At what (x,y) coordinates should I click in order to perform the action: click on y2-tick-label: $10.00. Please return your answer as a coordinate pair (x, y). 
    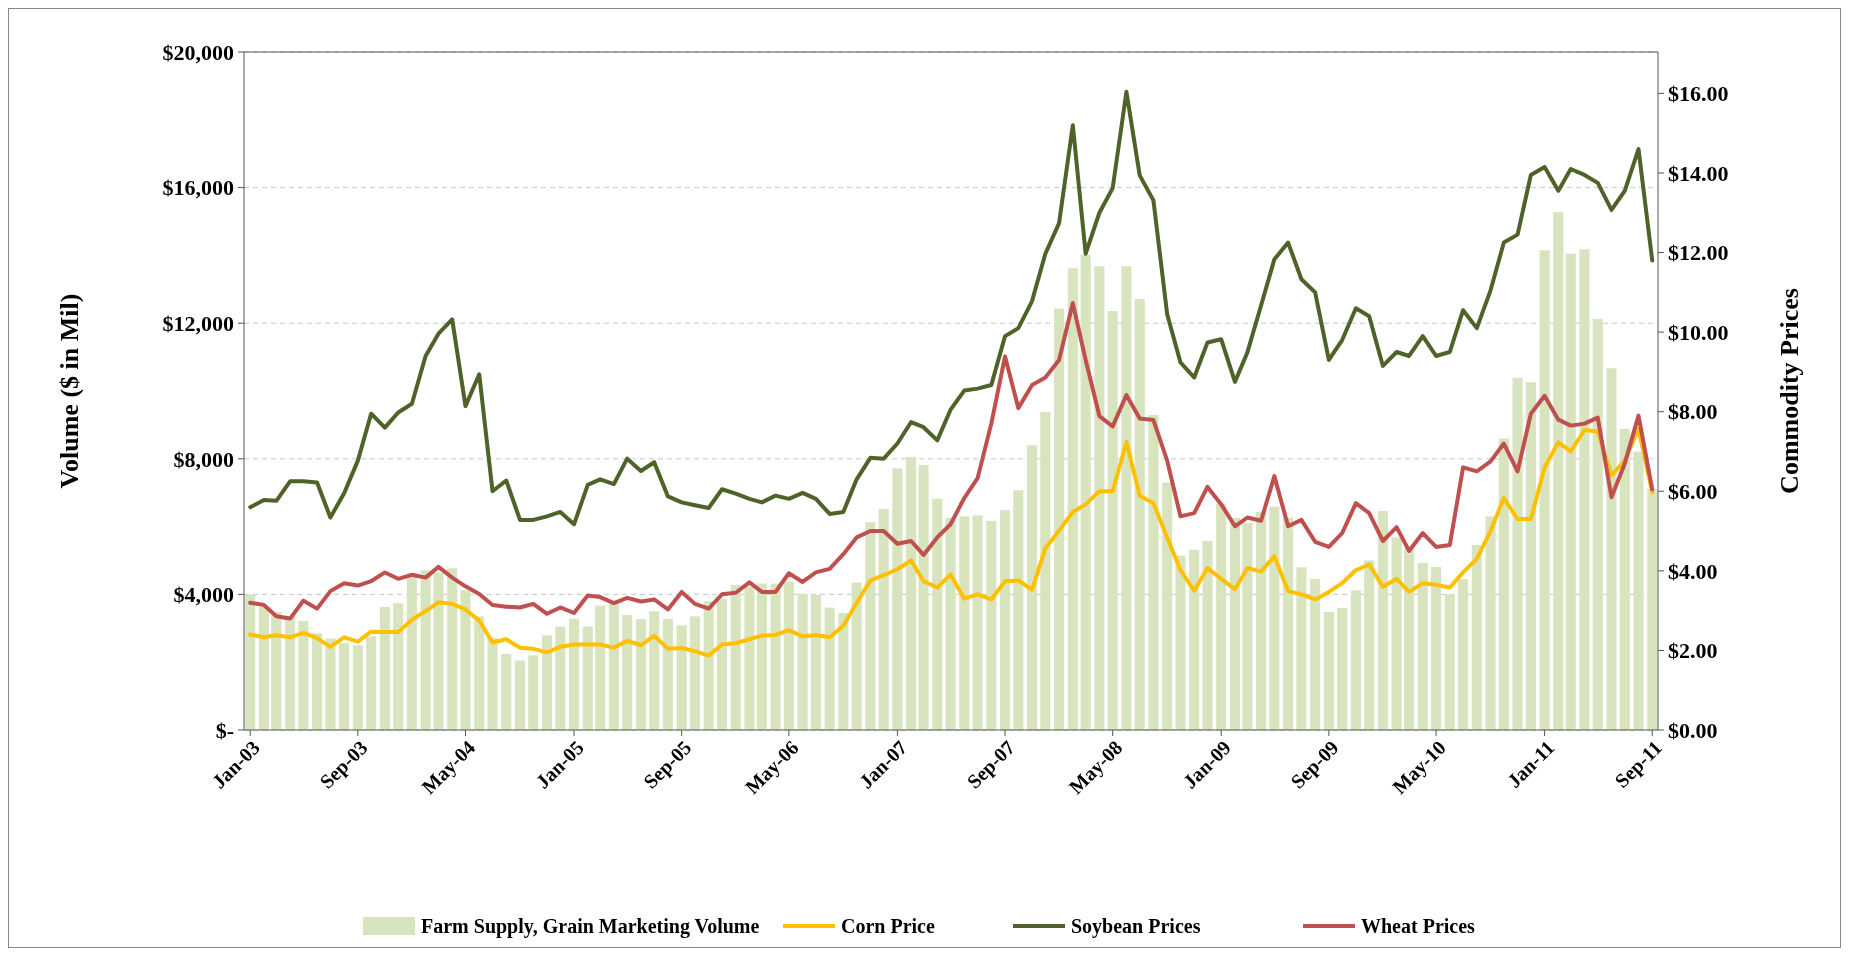
    Looking at the image, I should click on (1698, 332).